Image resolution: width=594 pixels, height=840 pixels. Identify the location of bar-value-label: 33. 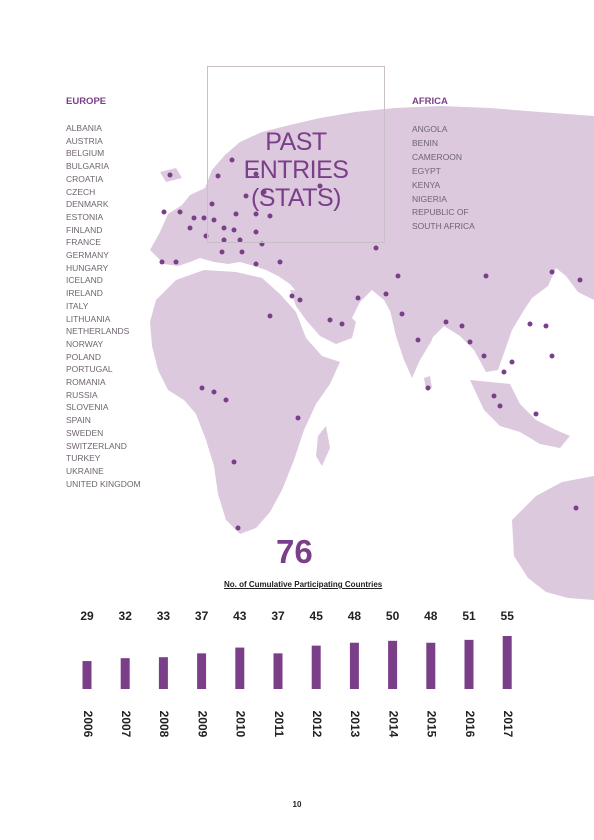
(164, 616).